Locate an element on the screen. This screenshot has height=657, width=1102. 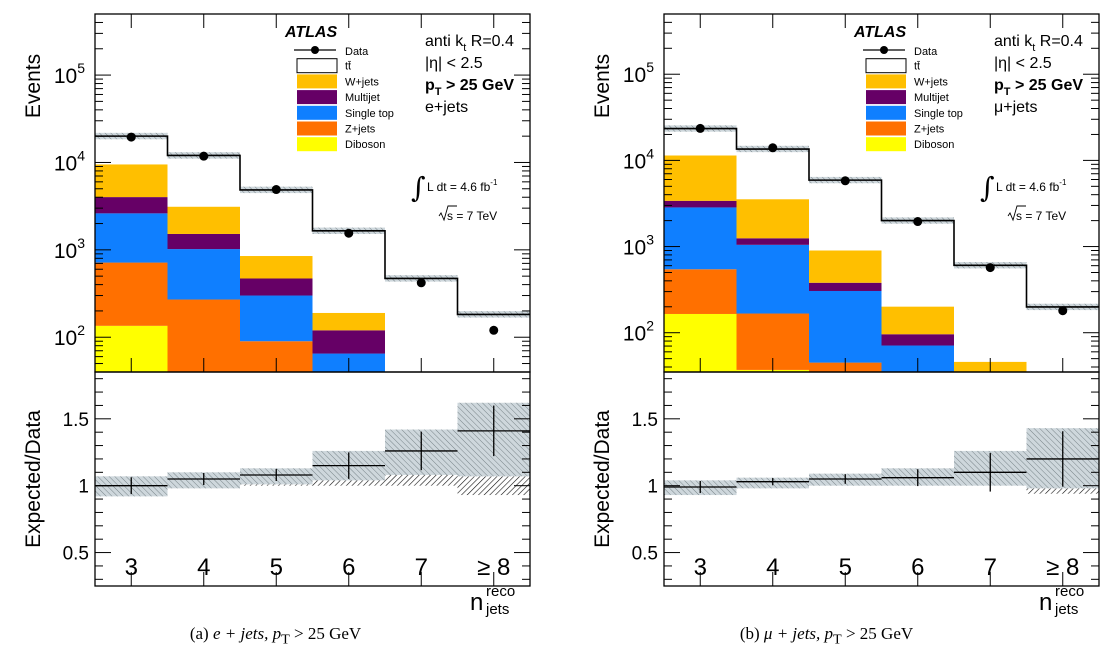
b-legend-label-4: Z+jets is located at coordinates (929, 130).